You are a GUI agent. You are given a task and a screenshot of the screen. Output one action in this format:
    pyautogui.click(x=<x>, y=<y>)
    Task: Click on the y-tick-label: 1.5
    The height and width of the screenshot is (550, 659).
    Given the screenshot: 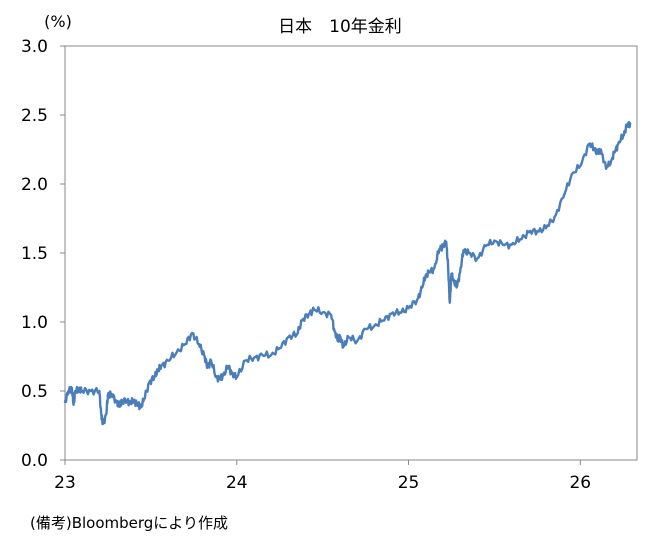 What is the action you would take?
    pyautogui.click(x=34, y=254)
    